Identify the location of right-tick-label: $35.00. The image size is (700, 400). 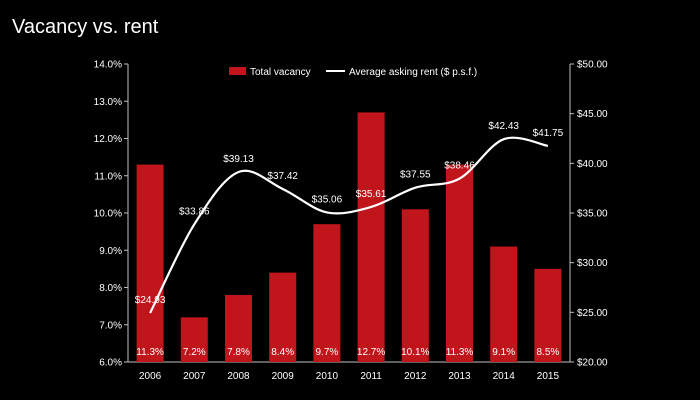
(592, 214).